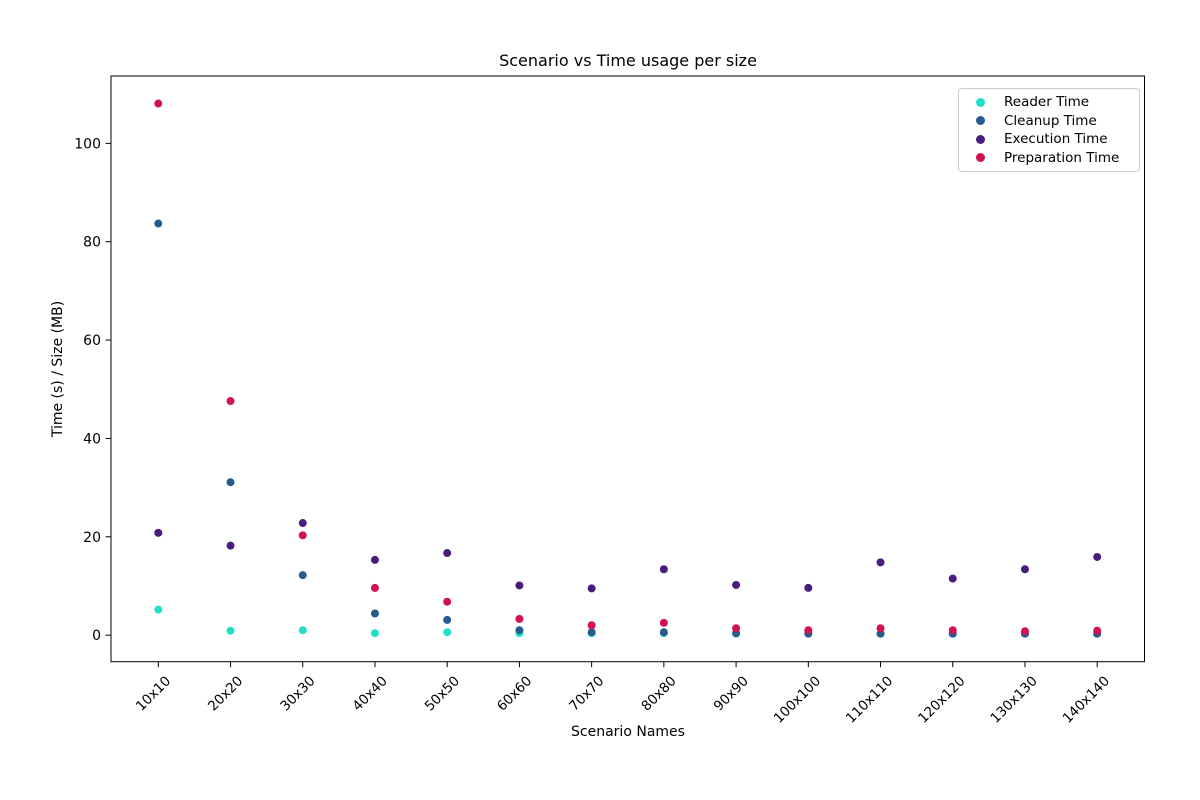 This screenshot has height=800, width=1200. What do you see at coordinates (1056, 139) in the screenshot?
I see `legend-label: Execution Time` at bounding box center [1056, 139].